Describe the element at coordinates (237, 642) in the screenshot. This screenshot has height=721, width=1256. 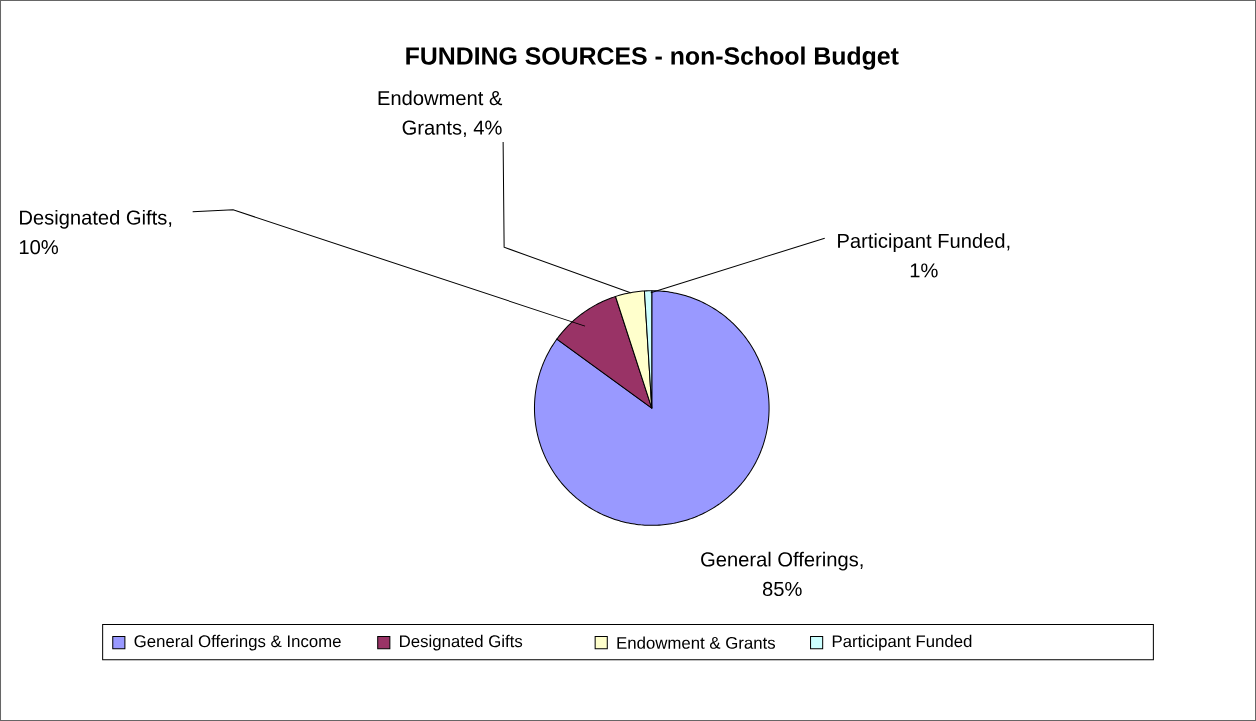
I see `legend-label: General Offerings & Income` at that location.